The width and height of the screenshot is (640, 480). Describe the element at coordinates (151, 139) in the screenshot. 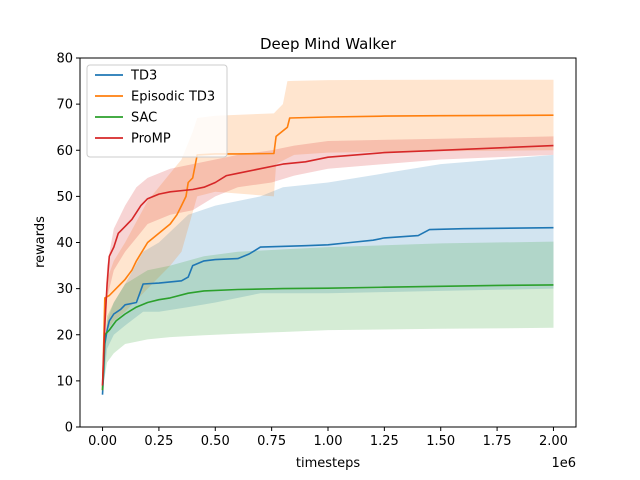

I see `legend-label-promp: ProMP` at that location.